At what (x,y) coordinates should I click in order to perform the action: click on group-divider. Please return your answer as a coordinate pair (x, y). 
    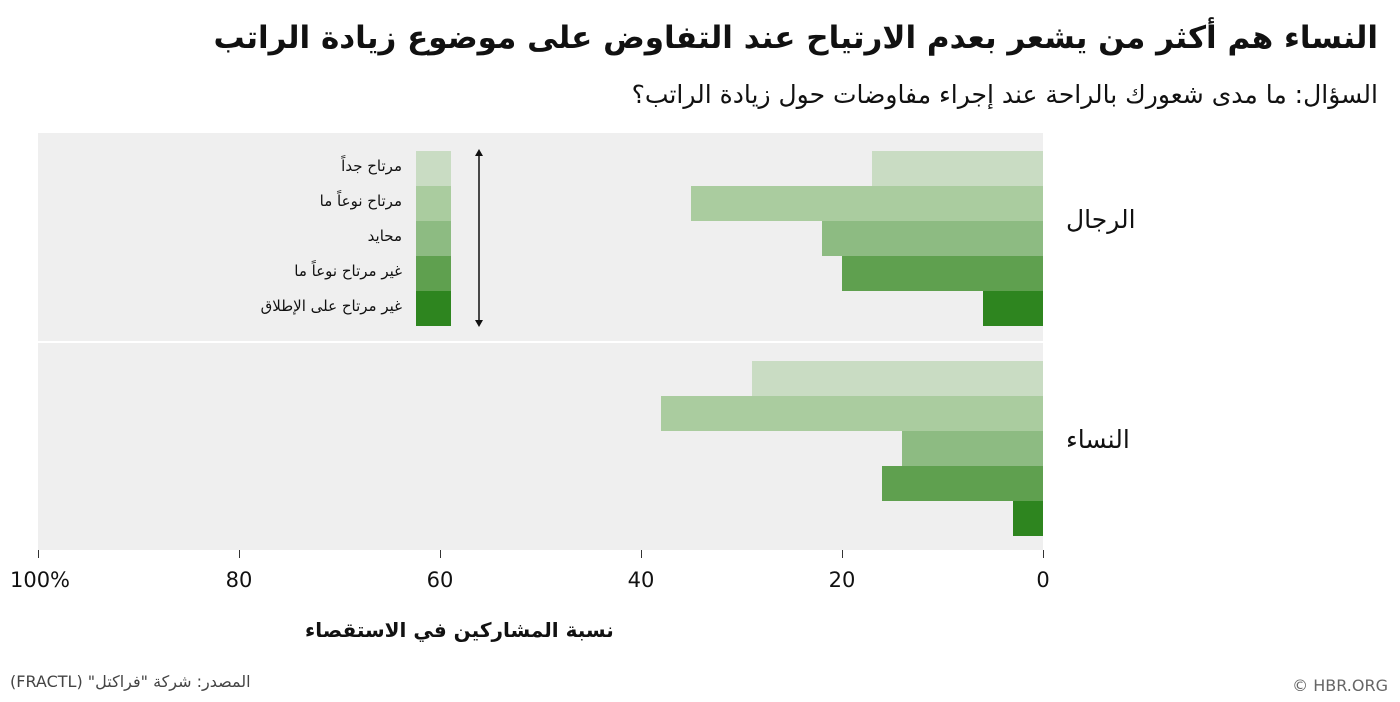
    Looking at the image, I should click on (540, 342).